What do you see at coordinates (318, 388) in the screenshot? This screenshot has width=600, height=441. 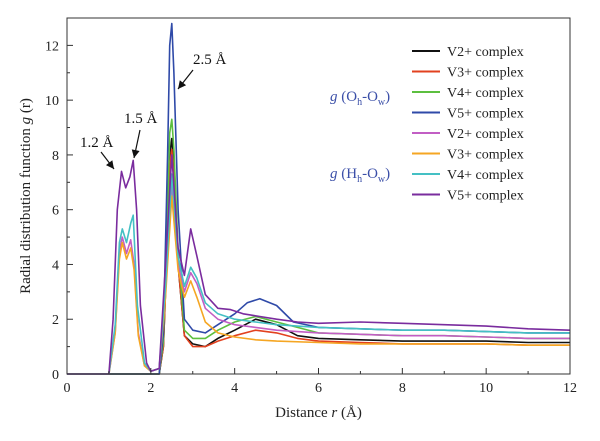 I see `x-tick-label: 6` at bounding box center [318, 388].